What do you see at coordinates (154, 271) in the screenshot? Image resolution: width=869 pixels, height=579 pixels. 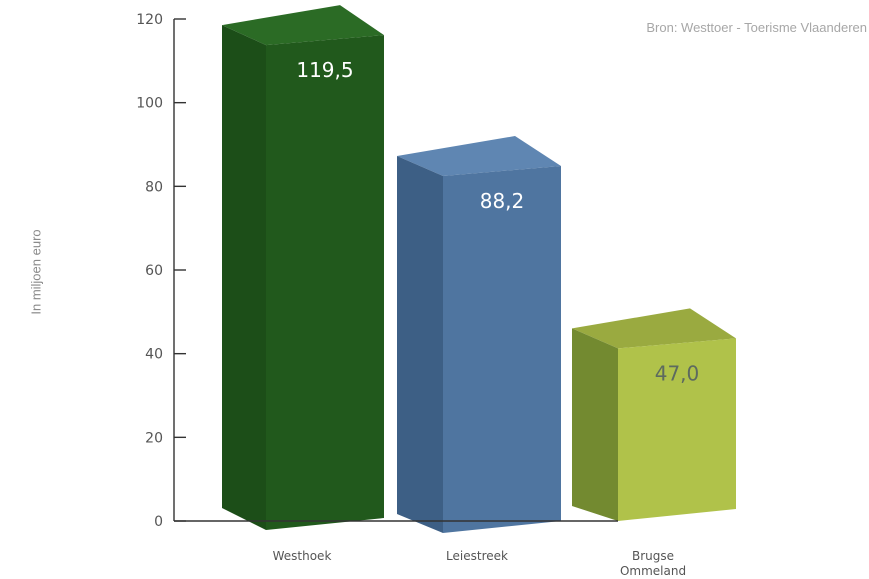 I see `y-tick-label: 60` at bounding box center [154, 271].